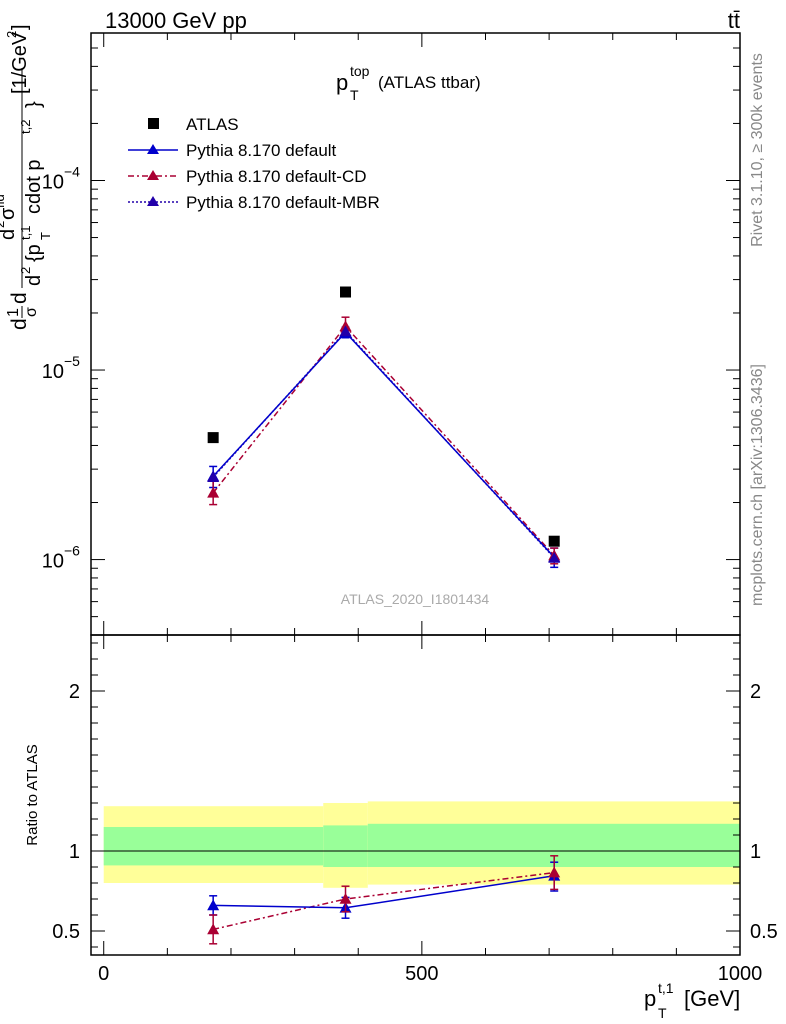 The height and width of the screenshot is (1024, 786). I want to click on ratio-ytick-label-left: 2, so click(74, 692).